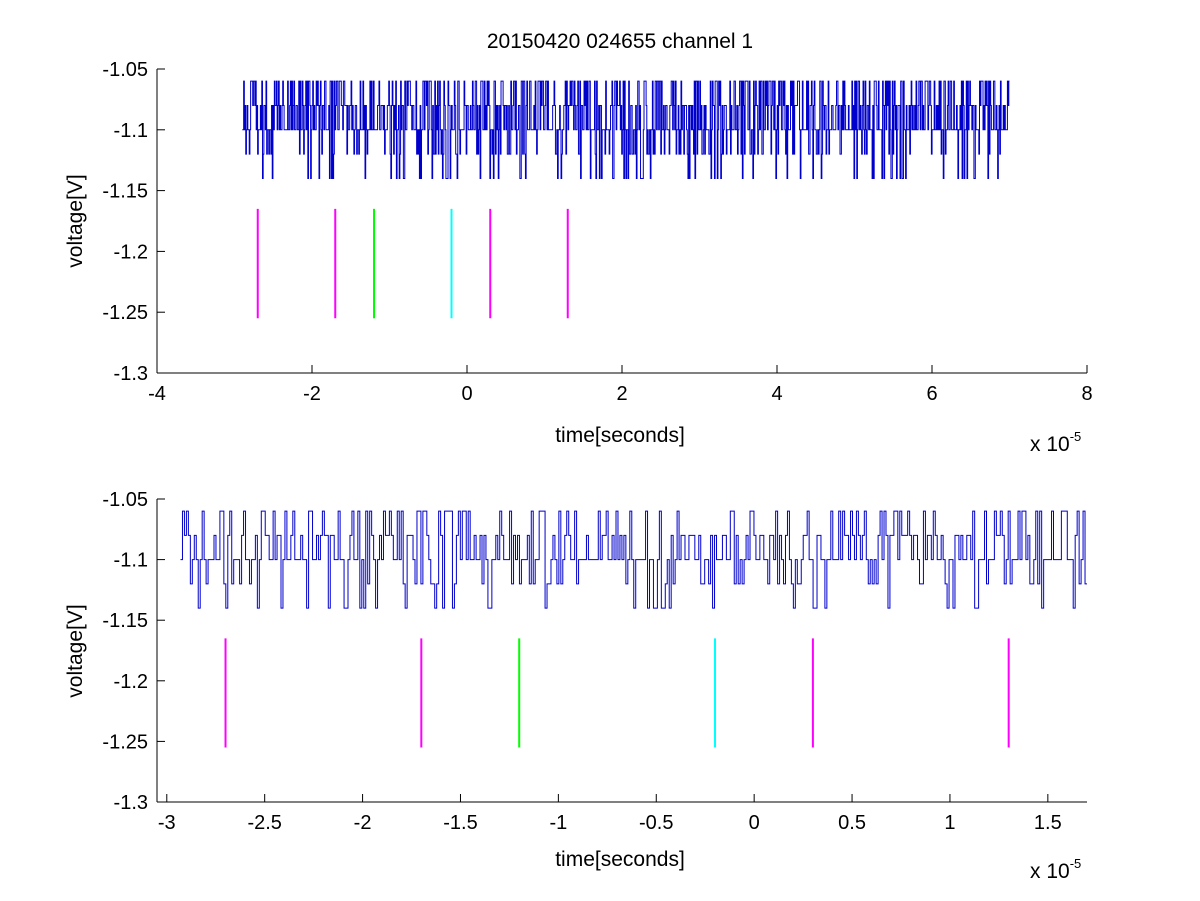  I want to click on signal-trace-path-top, so click(626, 129).